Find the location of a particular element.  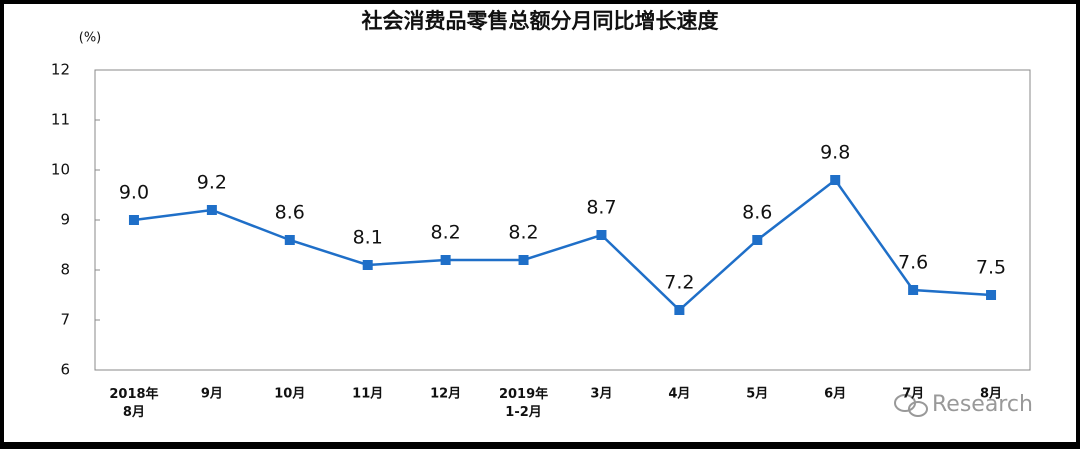

x-tick-label: 2018年 8月 is located at coordinates (133, 403).